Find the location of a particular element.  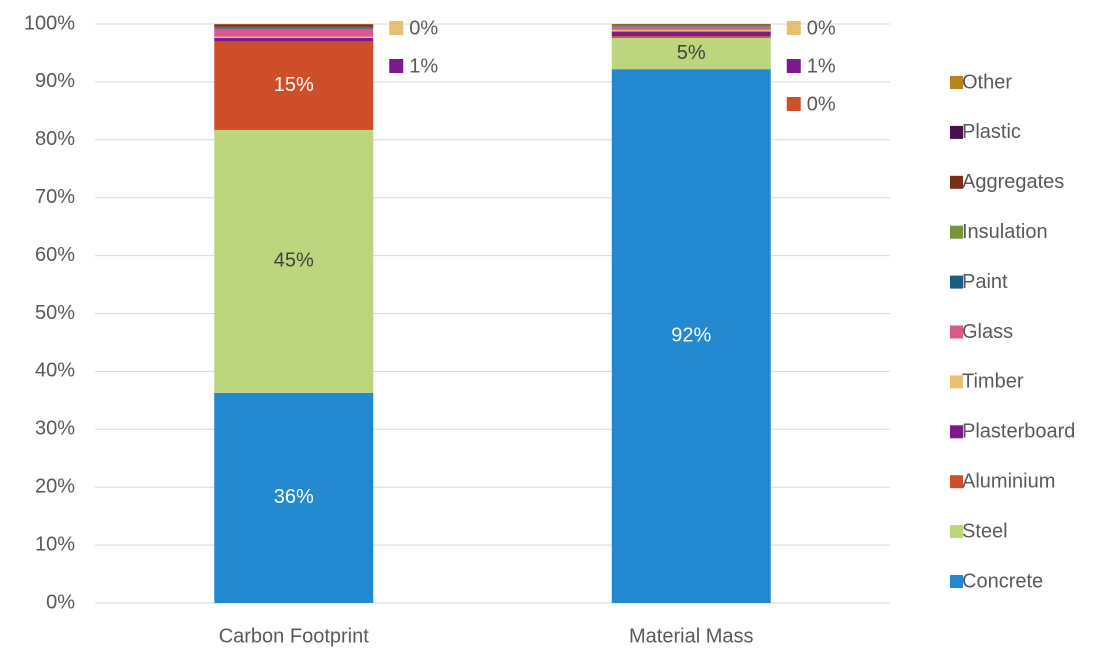

y-tick-label: 100% is located at coordinates (49, 23).